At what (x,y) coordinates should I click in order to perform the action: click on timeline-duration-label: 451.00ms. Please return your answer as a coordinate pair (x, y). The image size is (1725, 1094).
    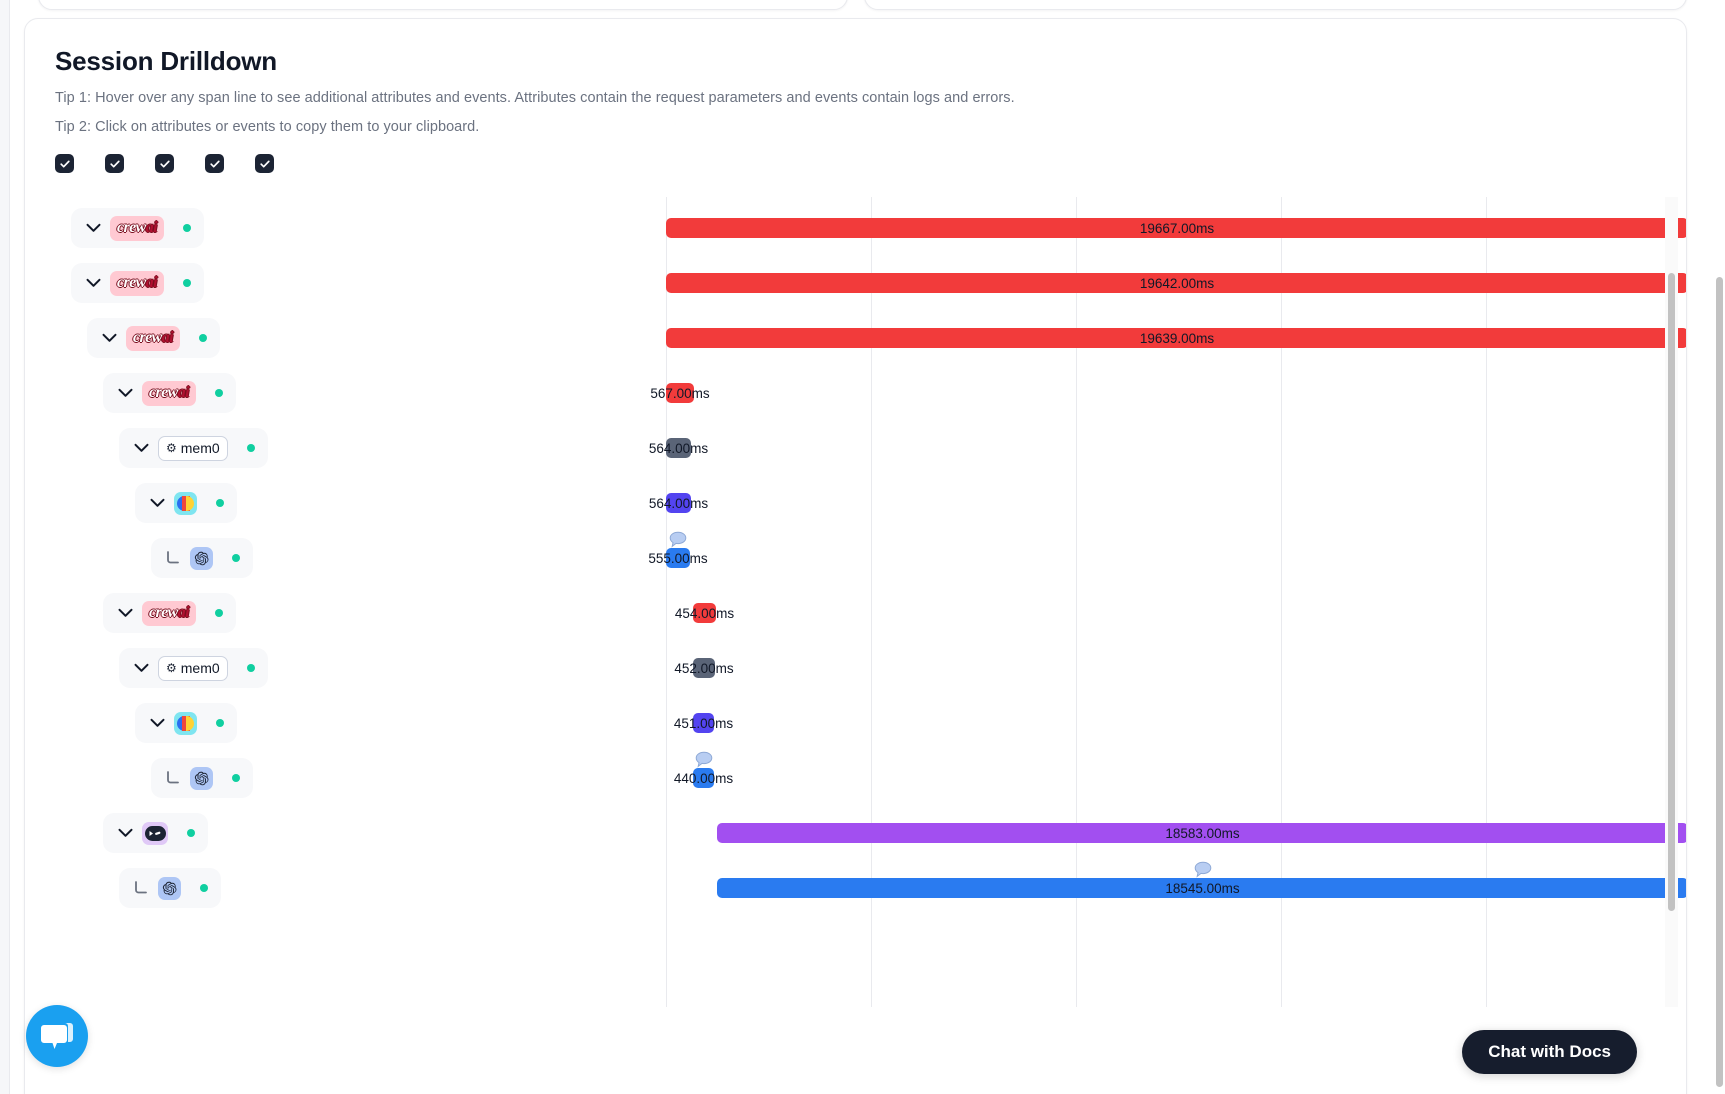
    Looking at the image, I should click on (703, 723).